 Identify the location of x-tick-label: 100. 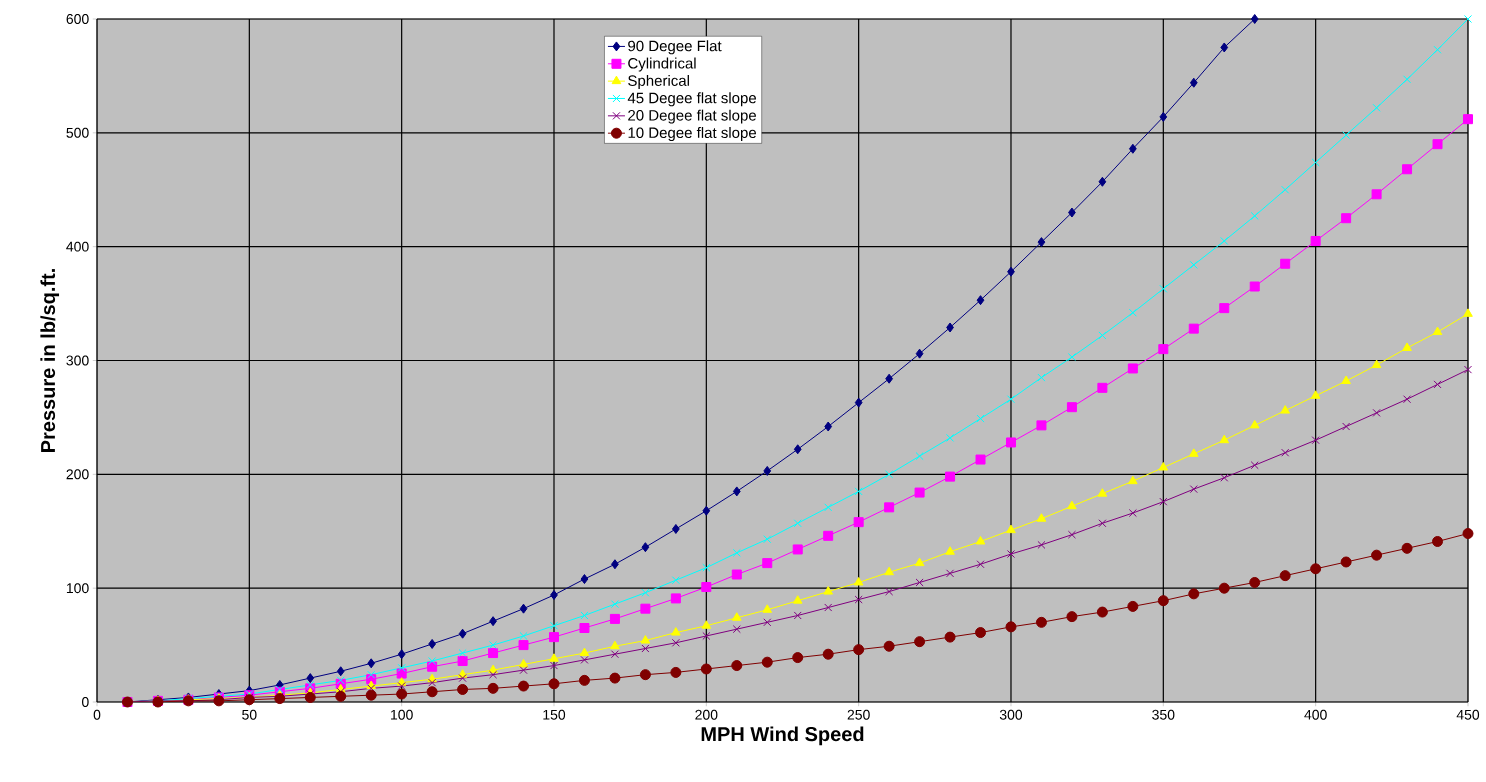
(402, 714).